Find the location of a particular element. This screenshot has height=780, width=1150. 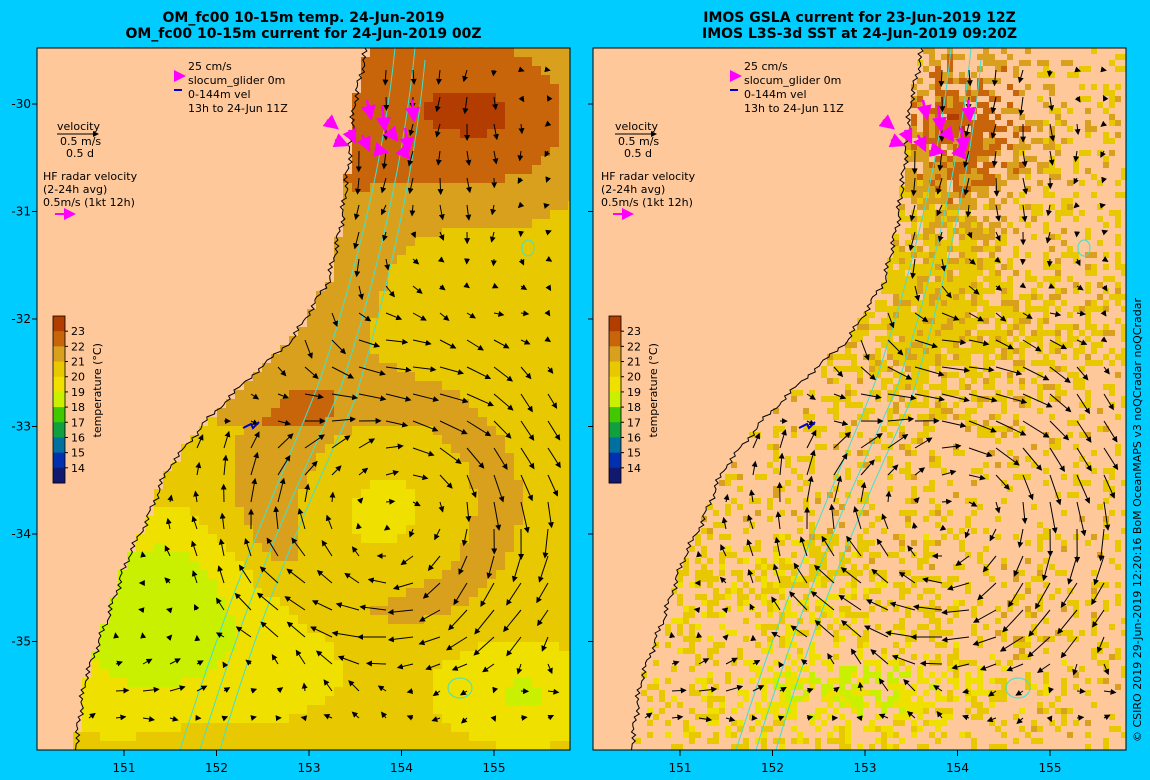

left-colorbar: 23 22 21 20 19 18 17 16 15 14 temperature (°C) is located at coordinates (78, 399).